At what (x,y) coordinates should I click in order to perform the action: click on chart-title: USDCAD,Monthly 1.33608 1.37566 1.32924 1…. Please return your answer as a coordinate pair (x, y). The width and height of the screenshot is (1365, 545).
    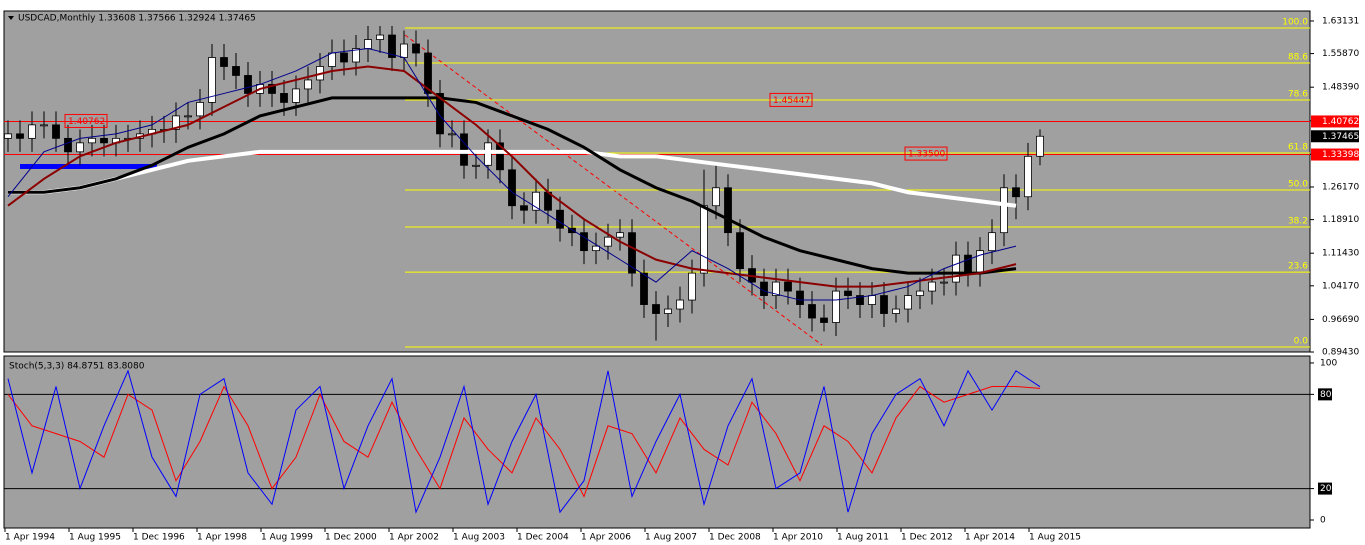
    Looking at the image, I should click on (137, 19).